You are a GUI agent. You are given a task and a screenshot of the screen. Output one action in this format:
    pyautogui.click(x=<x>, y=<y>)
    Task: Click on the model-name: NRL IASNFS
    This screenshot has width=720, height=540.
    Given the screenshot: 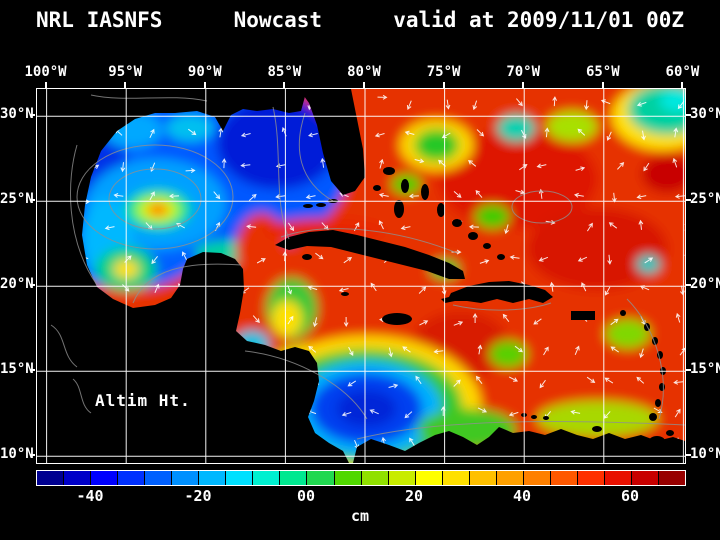 What is the action you would take?
    pyautogui.click(x=99, y=20)
    